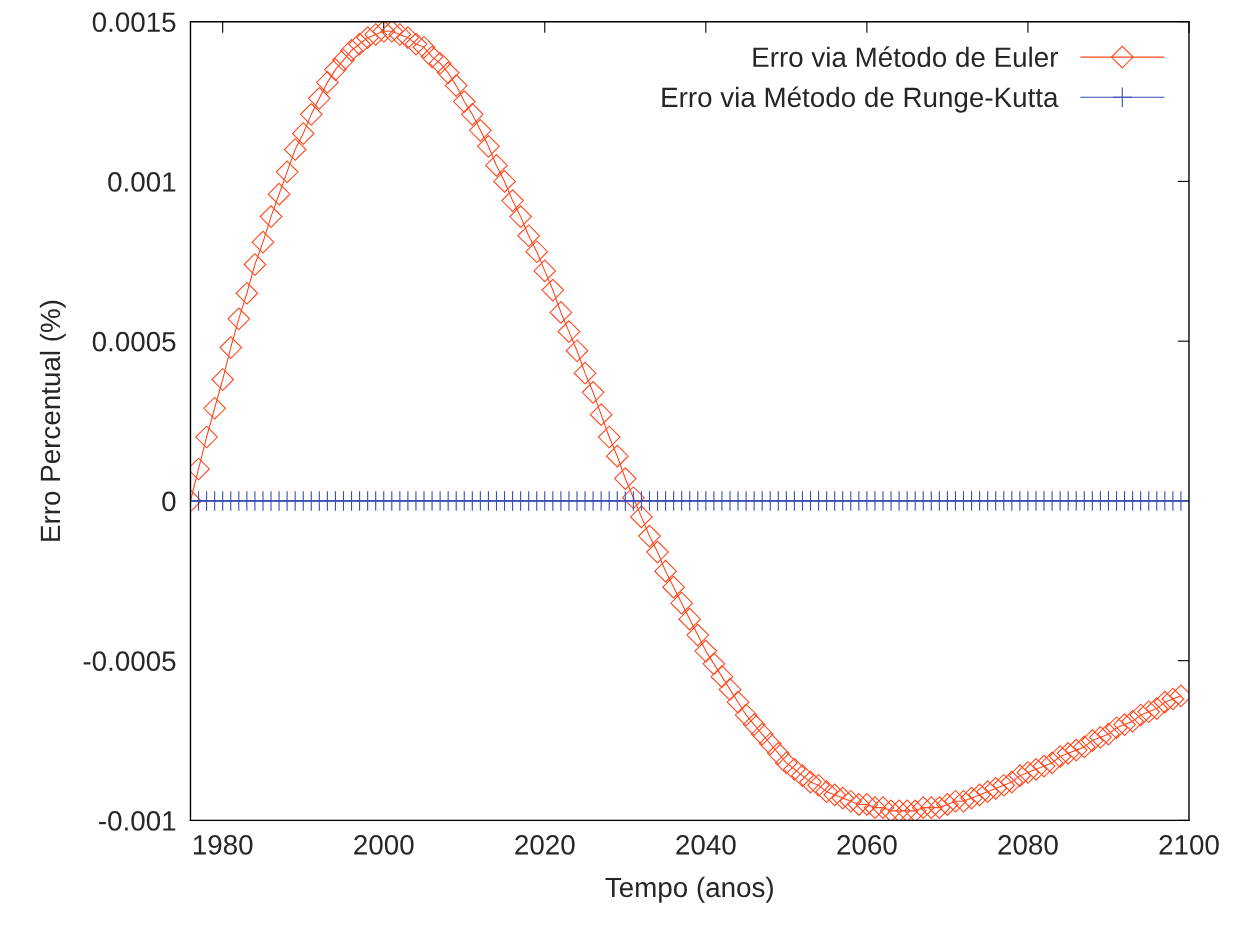 This screenshot has width=1245, height=943. What do you see at coordinates (129, 661) in the screenshot?
I see `y-tick-label: -0.0005` at bounding box center [129, 661].